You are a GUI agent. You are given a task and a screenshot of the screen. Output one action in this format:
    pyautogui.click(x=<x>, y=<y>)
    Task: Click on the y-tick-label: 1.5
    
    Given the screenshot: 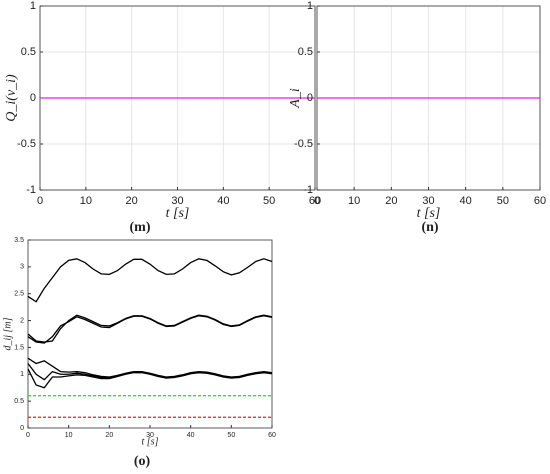 What is the action you would take?
    pyautogui.click(x=19, y=347)
    